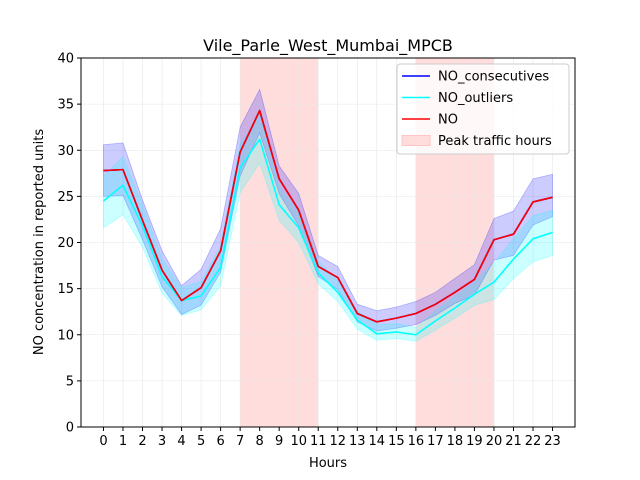  Describe the element at coordinates (279, 441) in the screenshot. I see `x-tick-label-9: 9` at that location.